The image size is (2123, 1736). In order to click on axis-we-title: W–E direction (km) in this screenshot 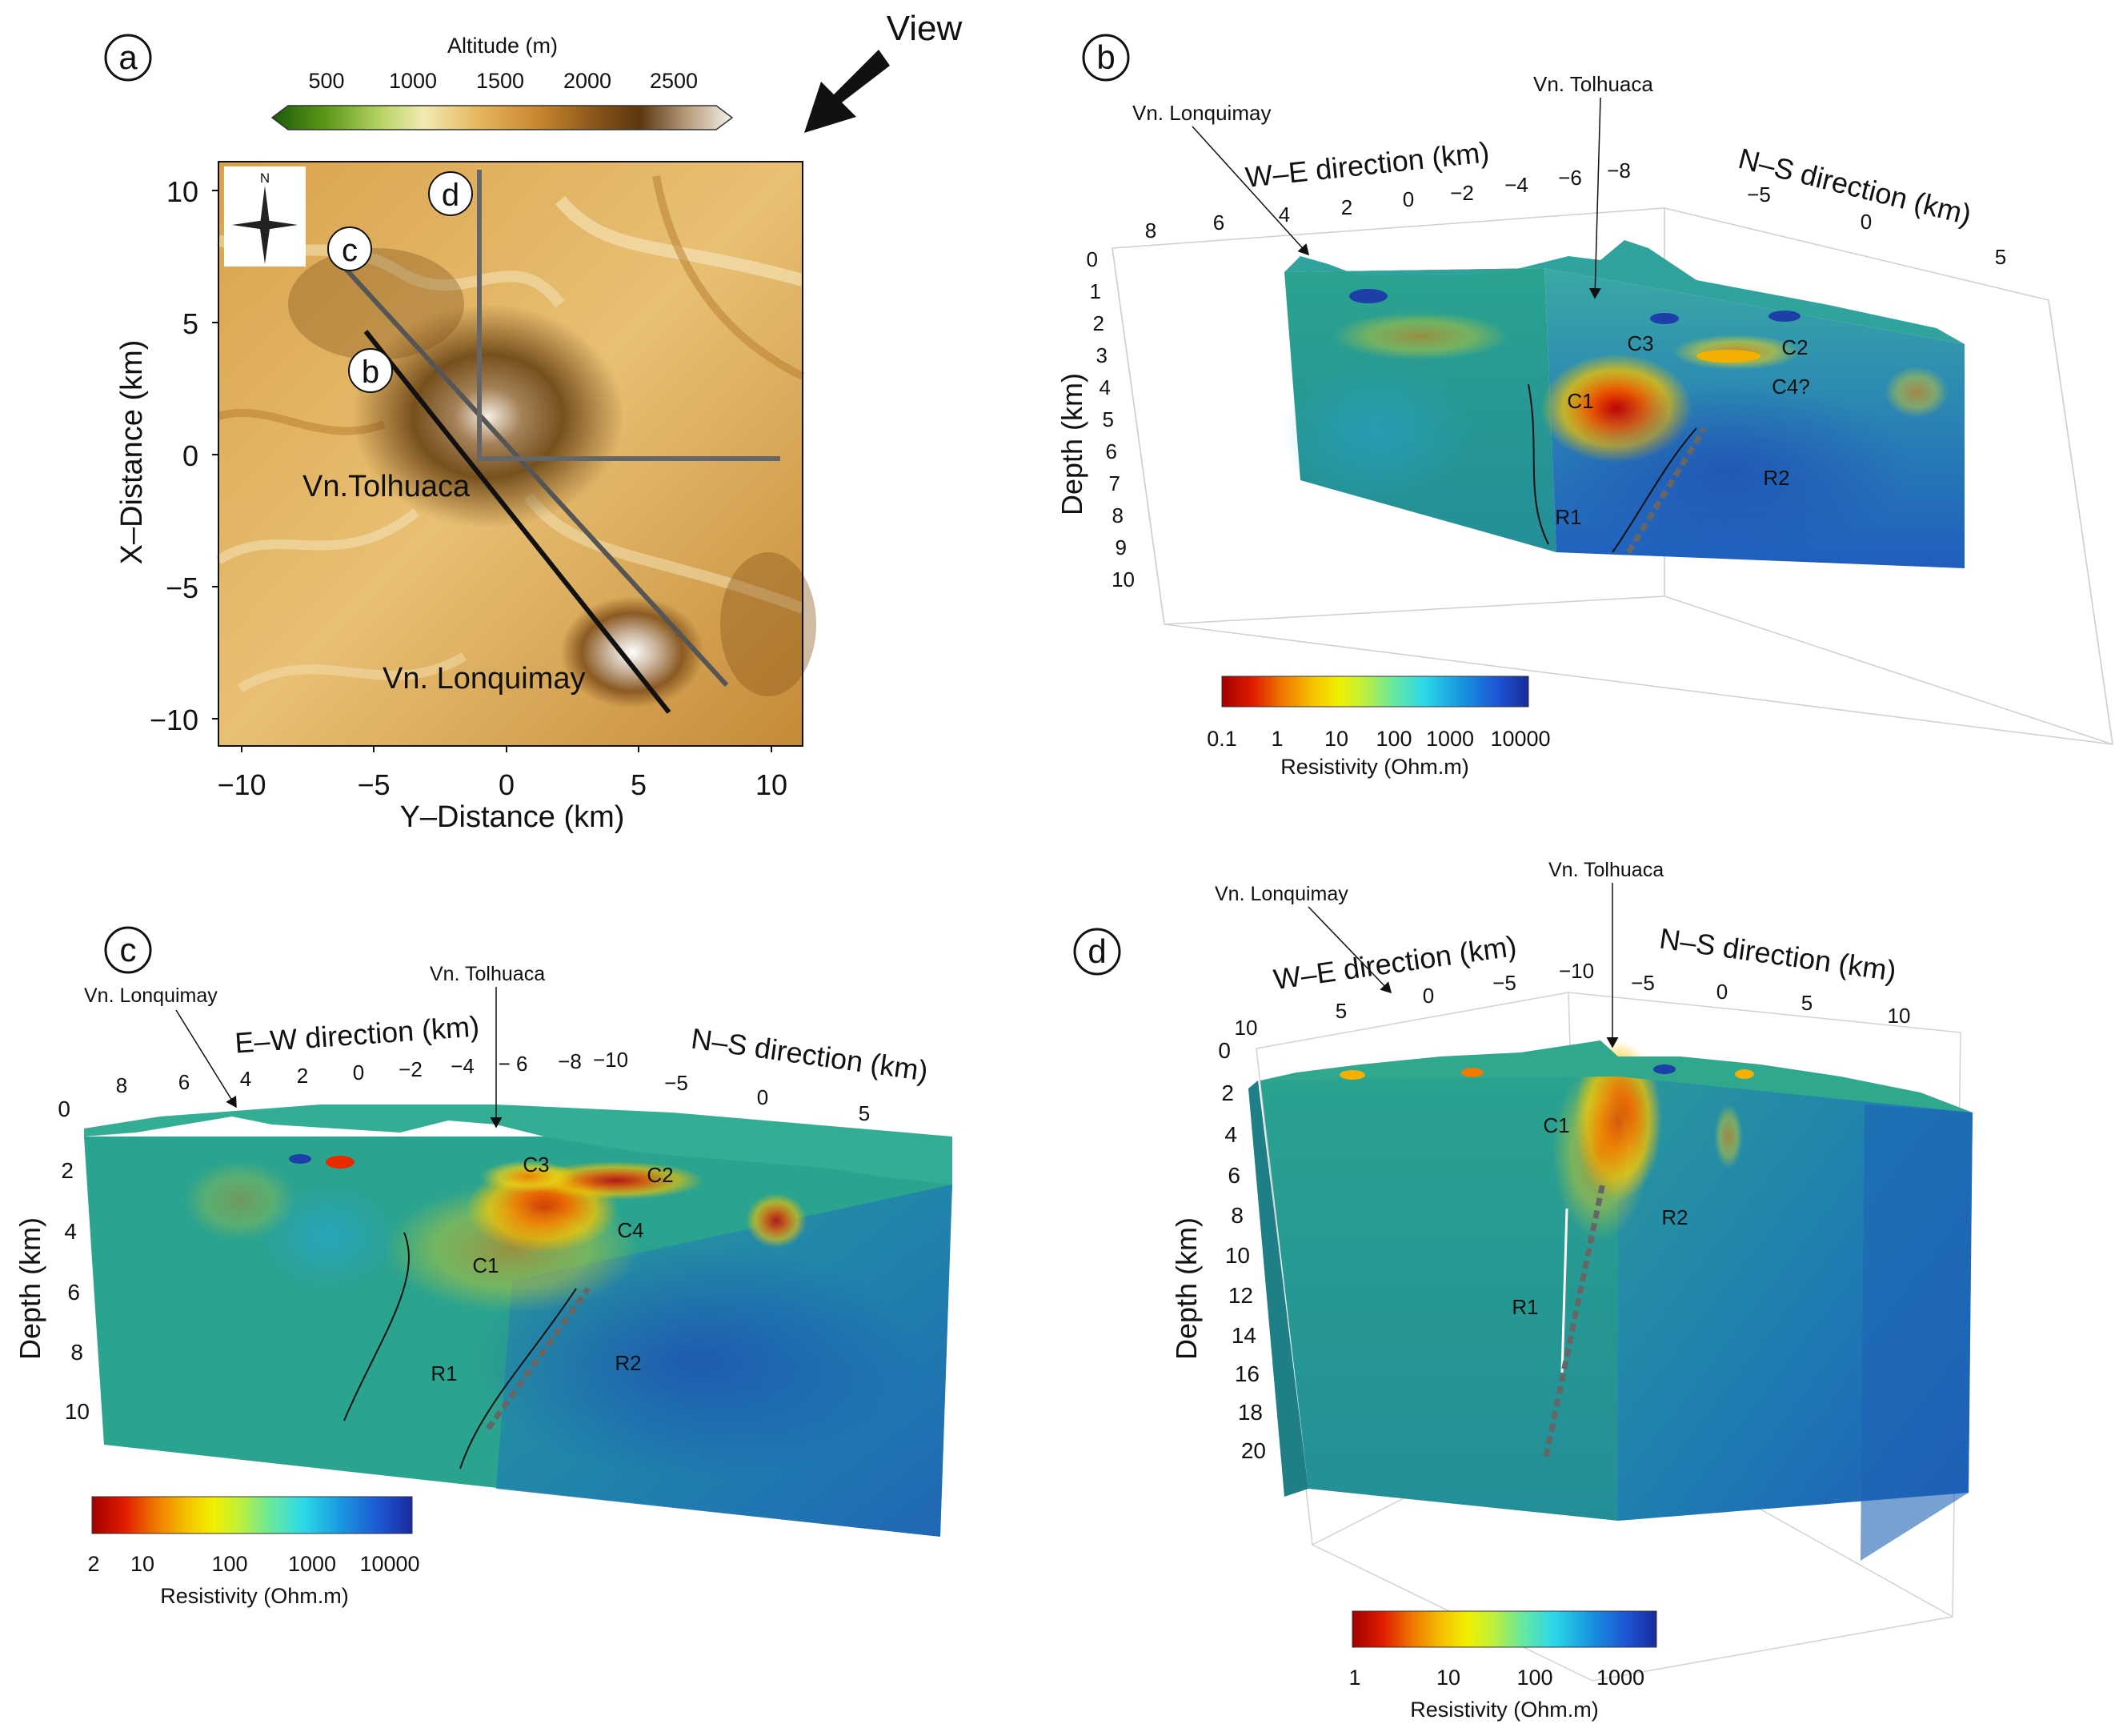, I will do `click(1395, 962)`.